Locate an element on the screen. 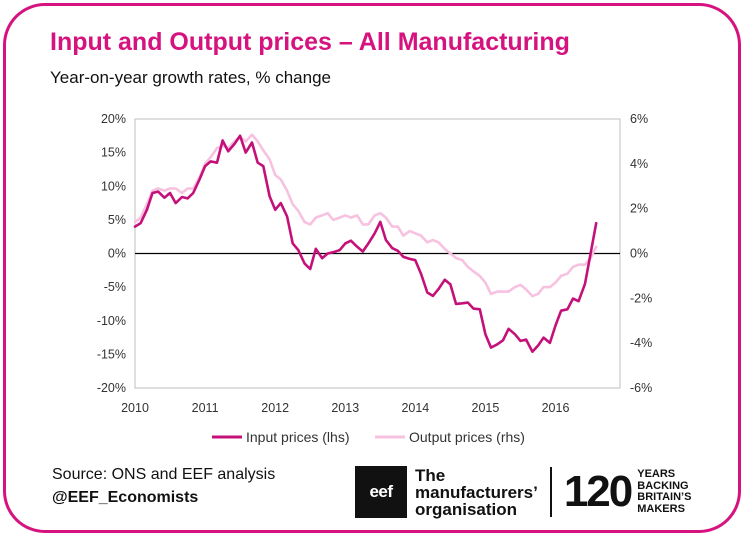 The width and height of the screenshot is (750, 541). eef-organisation-name: The manufacturers’ organisation is located at coordinates (476, 492).